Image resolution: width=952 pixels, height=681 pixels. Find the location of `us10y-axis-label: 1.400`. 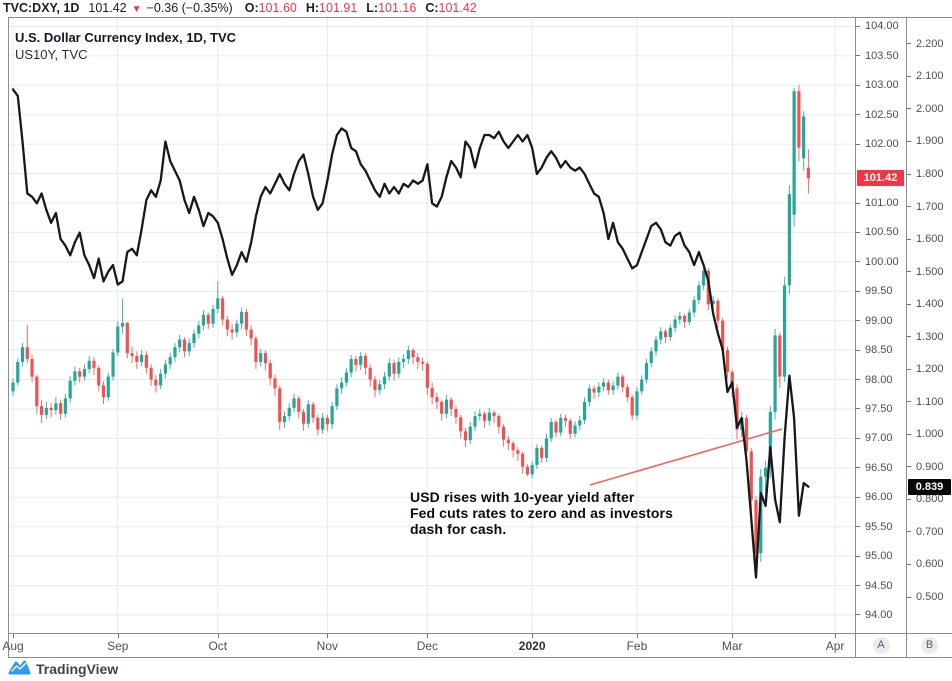

us10y-axis-label: 1.400 is located at coordinates (930, 304).